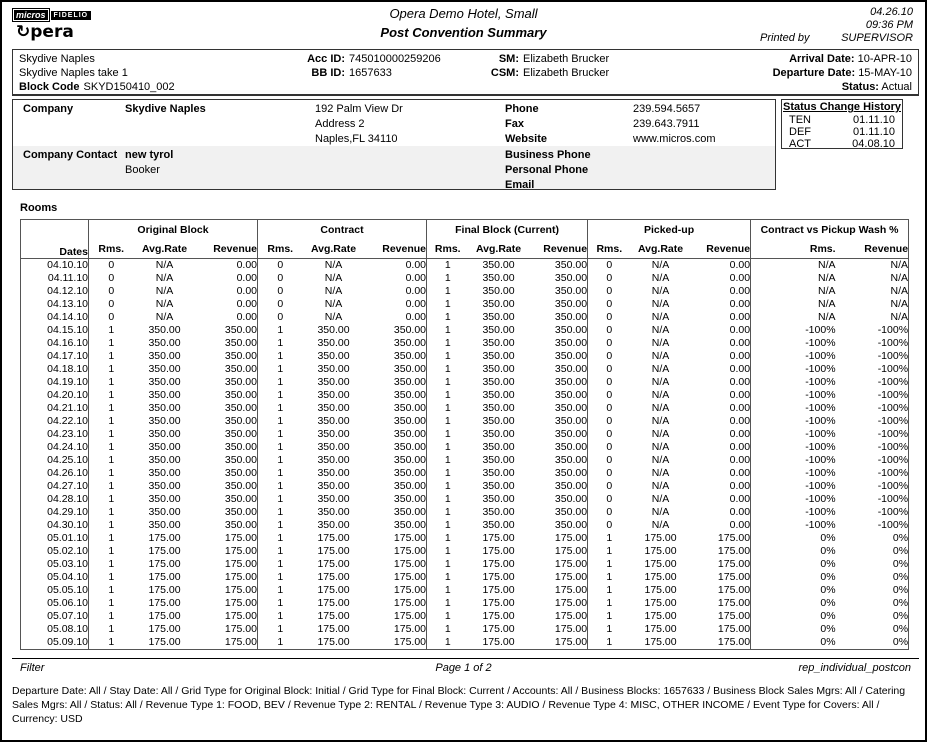  What do you see at coordinates (341, 229) in the screenshot?
I see `group-header-contract: Contract` at bounding box center [341, 229].